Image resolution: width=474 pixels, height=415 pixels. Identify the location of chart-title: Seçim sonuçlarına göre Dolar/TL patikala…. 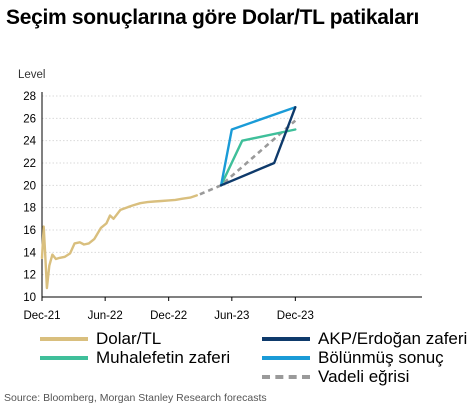
(212, 17).